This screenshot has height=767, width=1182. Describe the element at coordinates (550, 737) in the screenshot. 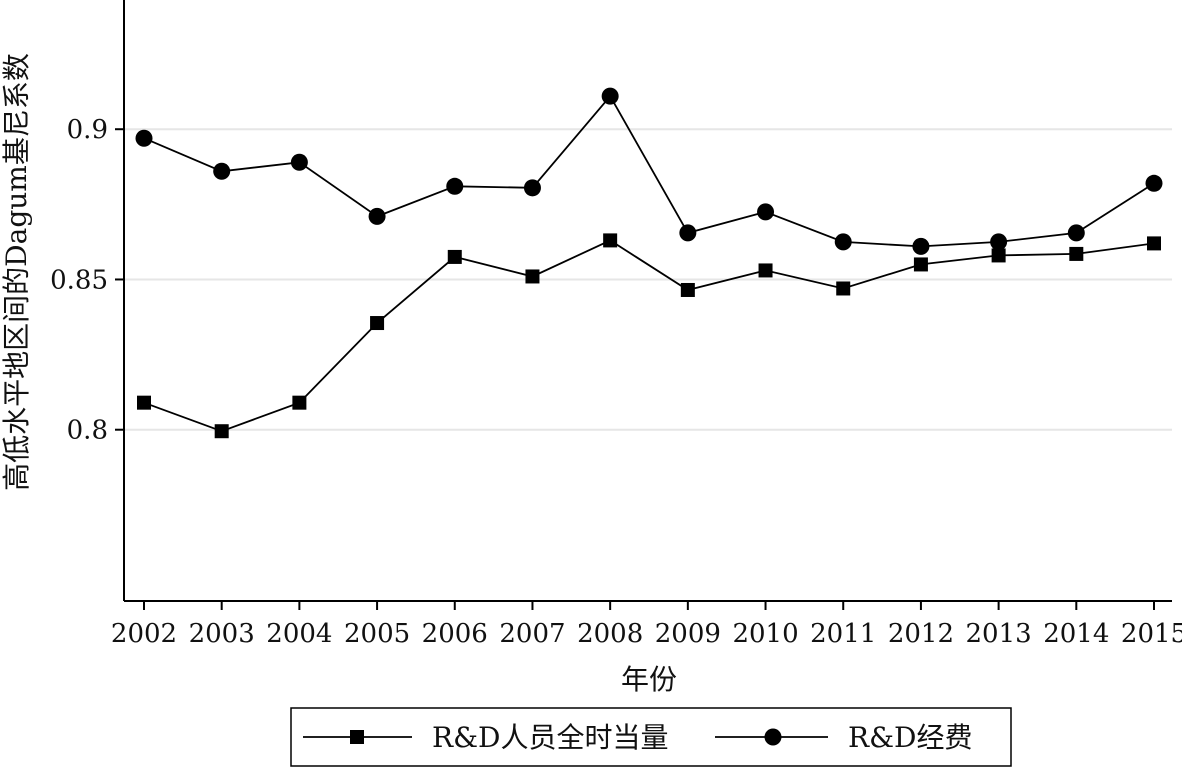

I see `legend-label: R&D人员全时当量` at that location.